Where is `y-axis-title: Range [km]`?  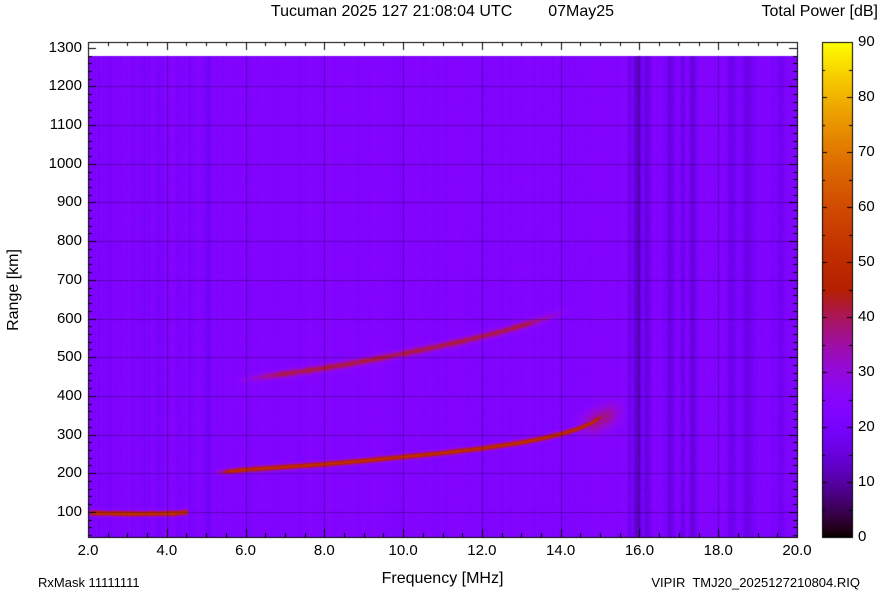 y-axis-title: Range [km] is located at coordinates (13, 290).